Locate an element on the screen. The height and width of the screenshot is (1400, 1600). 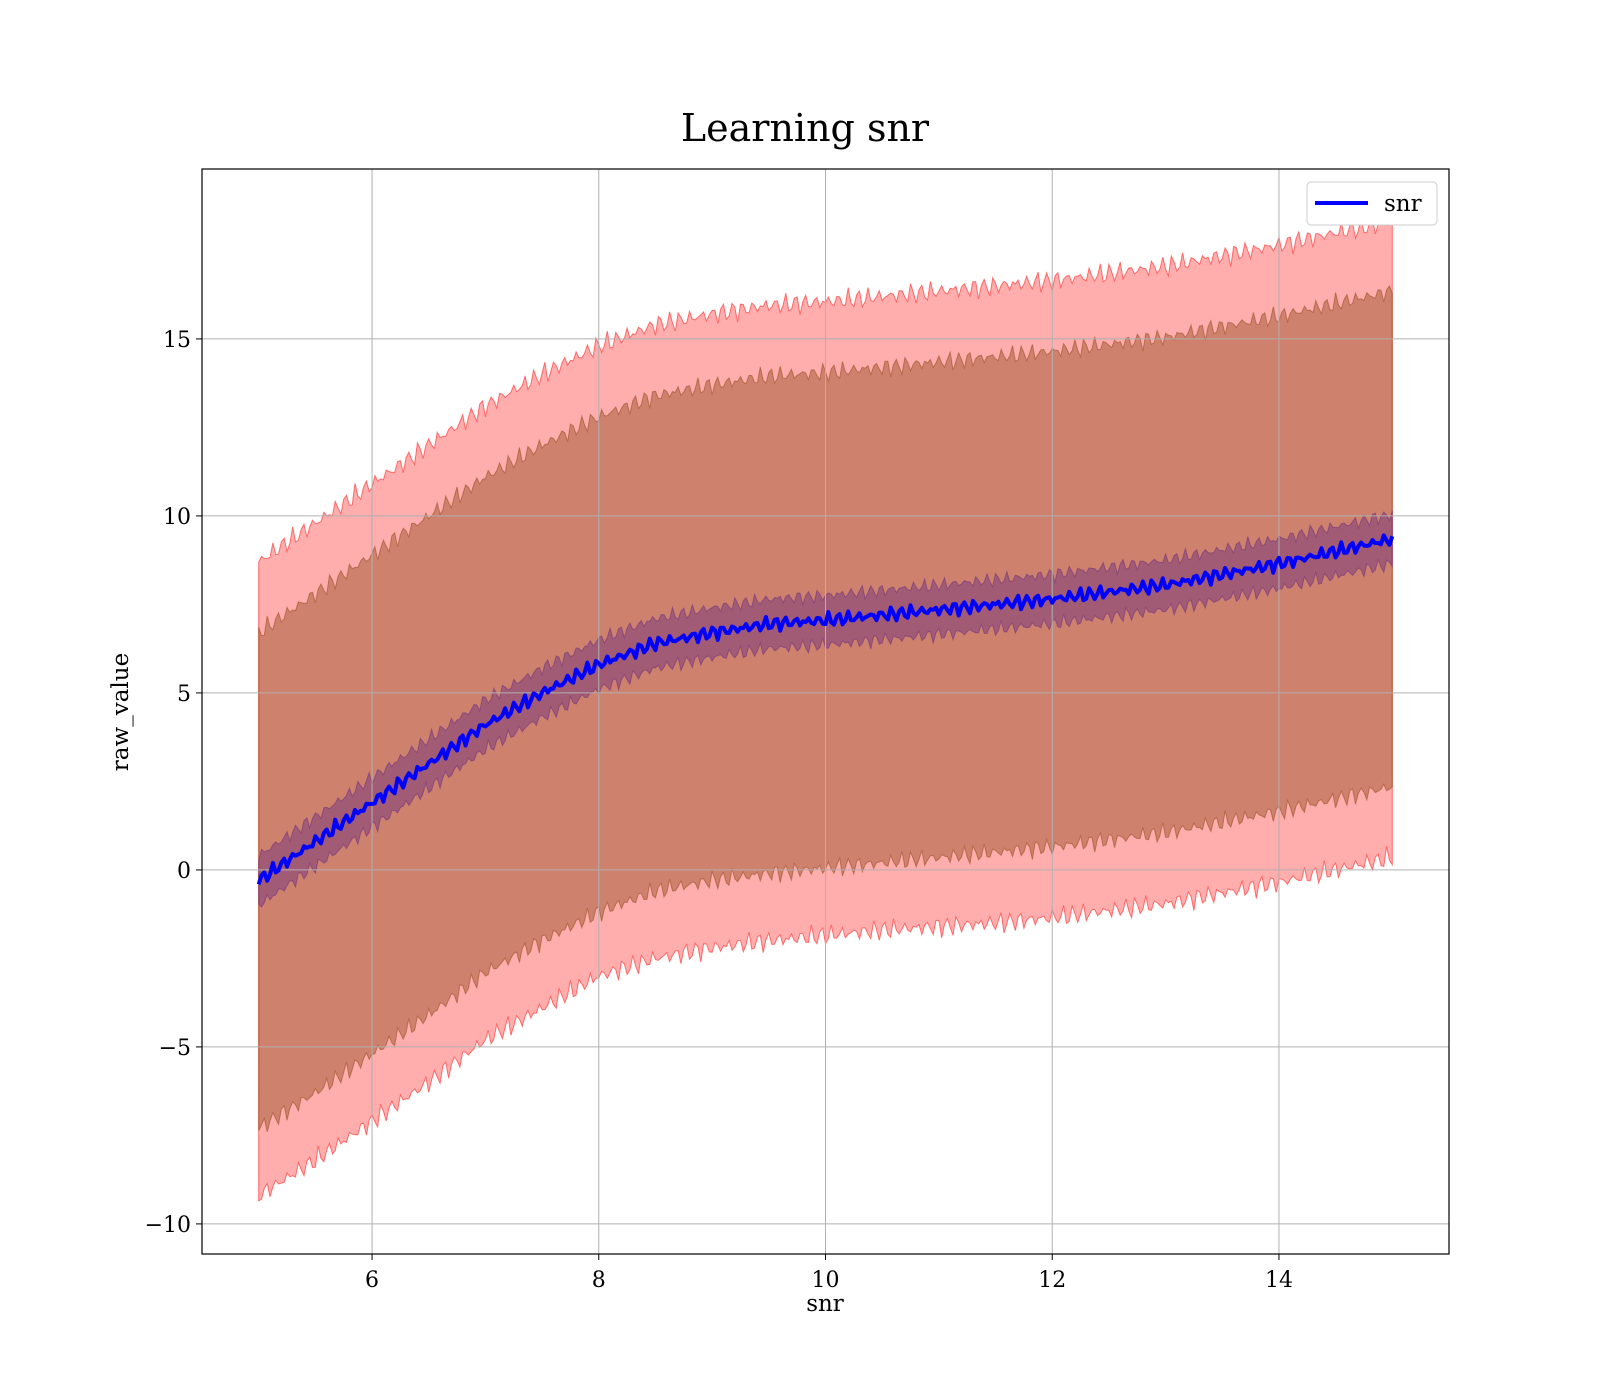
x-tick-label-3: 12 is located at coordinates (1052, 1280).